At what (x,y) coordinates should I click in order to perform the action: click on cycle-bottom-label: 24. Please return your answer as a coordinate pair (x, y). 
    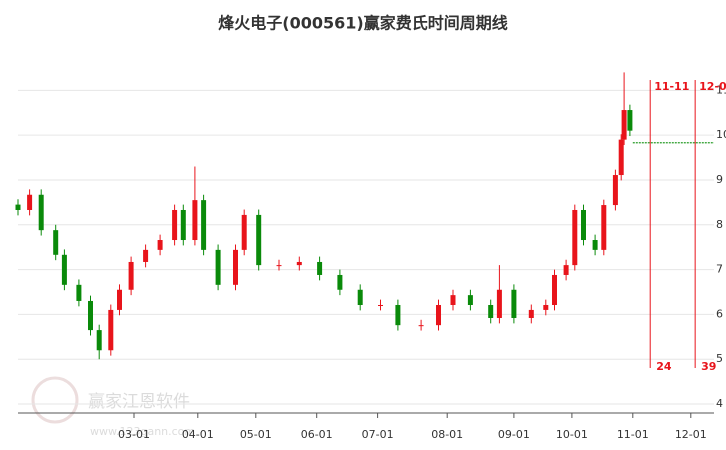
    Looking at the image, I should click on (664, 366).